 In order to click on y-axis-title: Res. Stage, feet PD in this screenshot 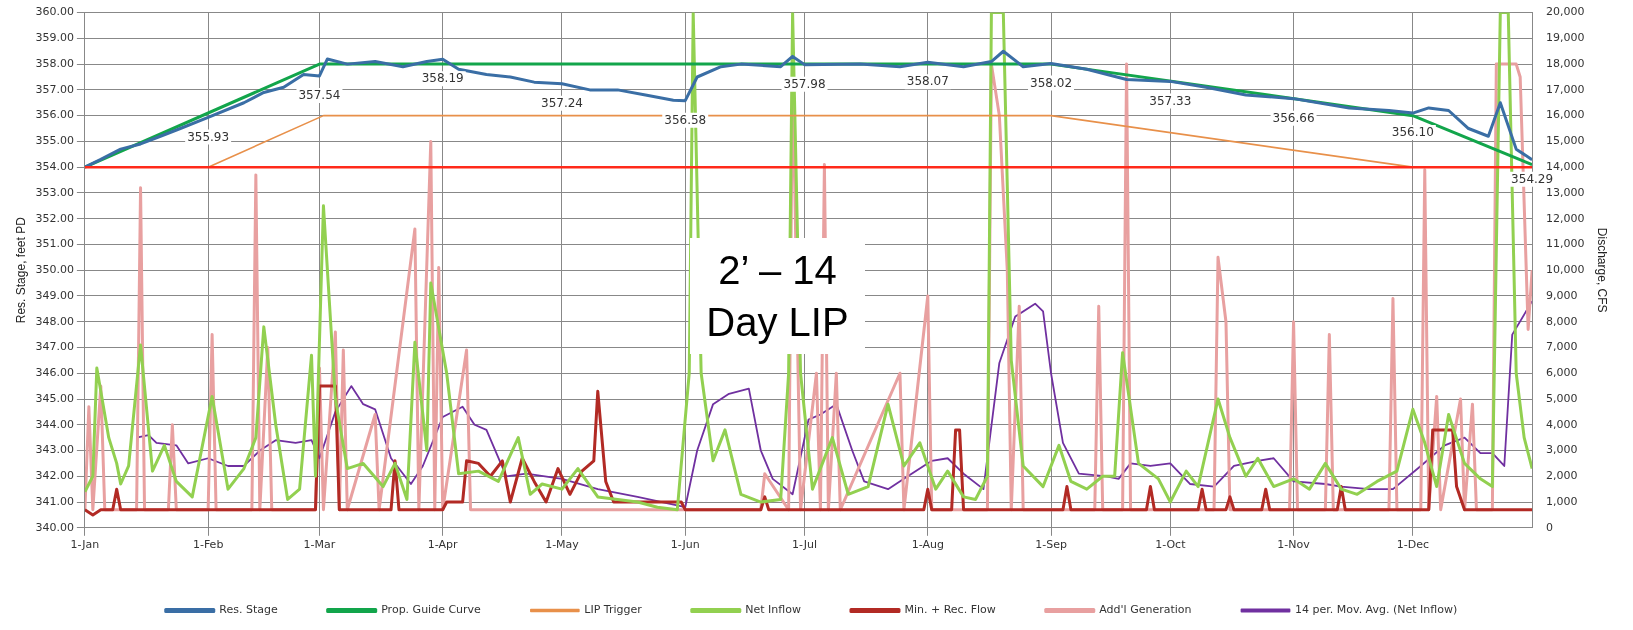, I will do `click(20, 270)`.